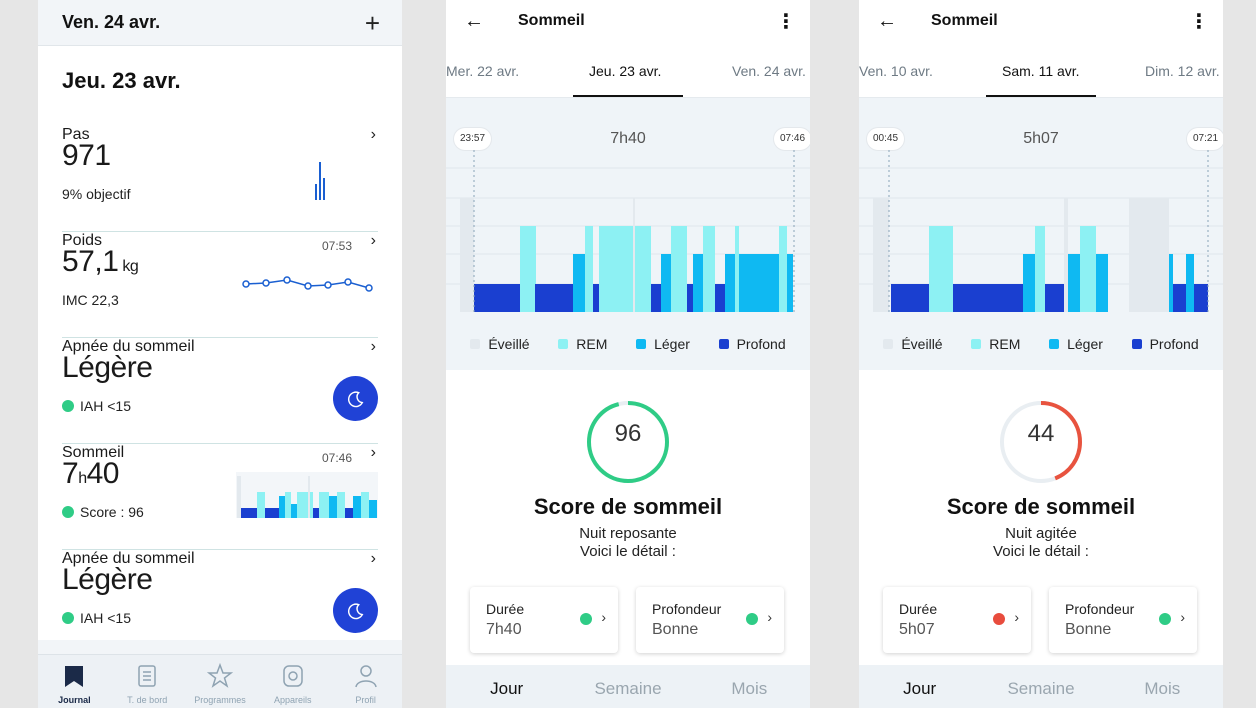 The image size is (1256, 708). What do you see at coordinates (551, 20) in the screenshot?
I see `sleep-title: Sommeil` at bounding box center [551, 20].